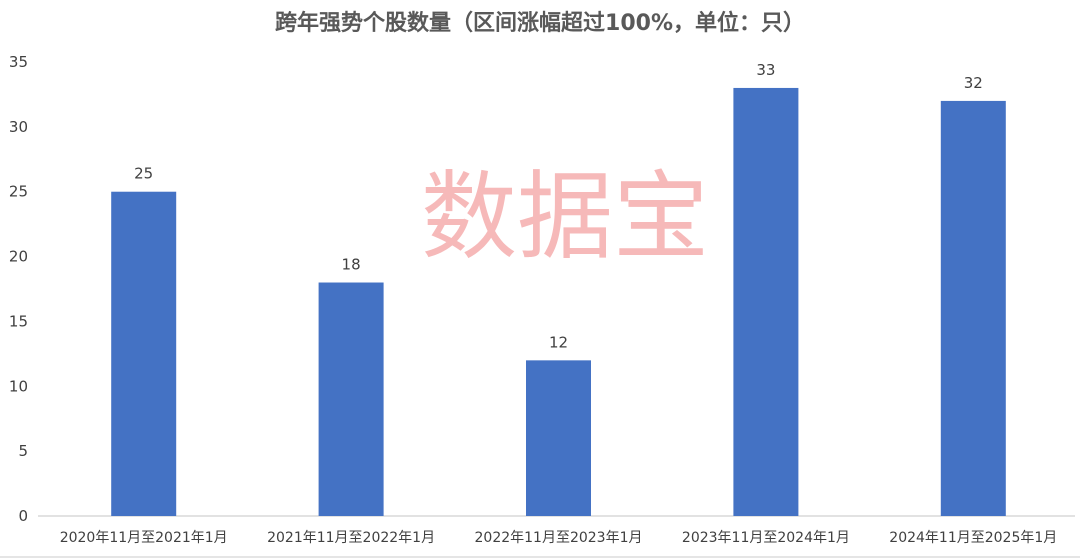 The image size is (1080, 559). Describe the element at coordinates (351, 538) in the screenshot. I see `x-tick-label: 2021年11月至2022年1月` at that location.